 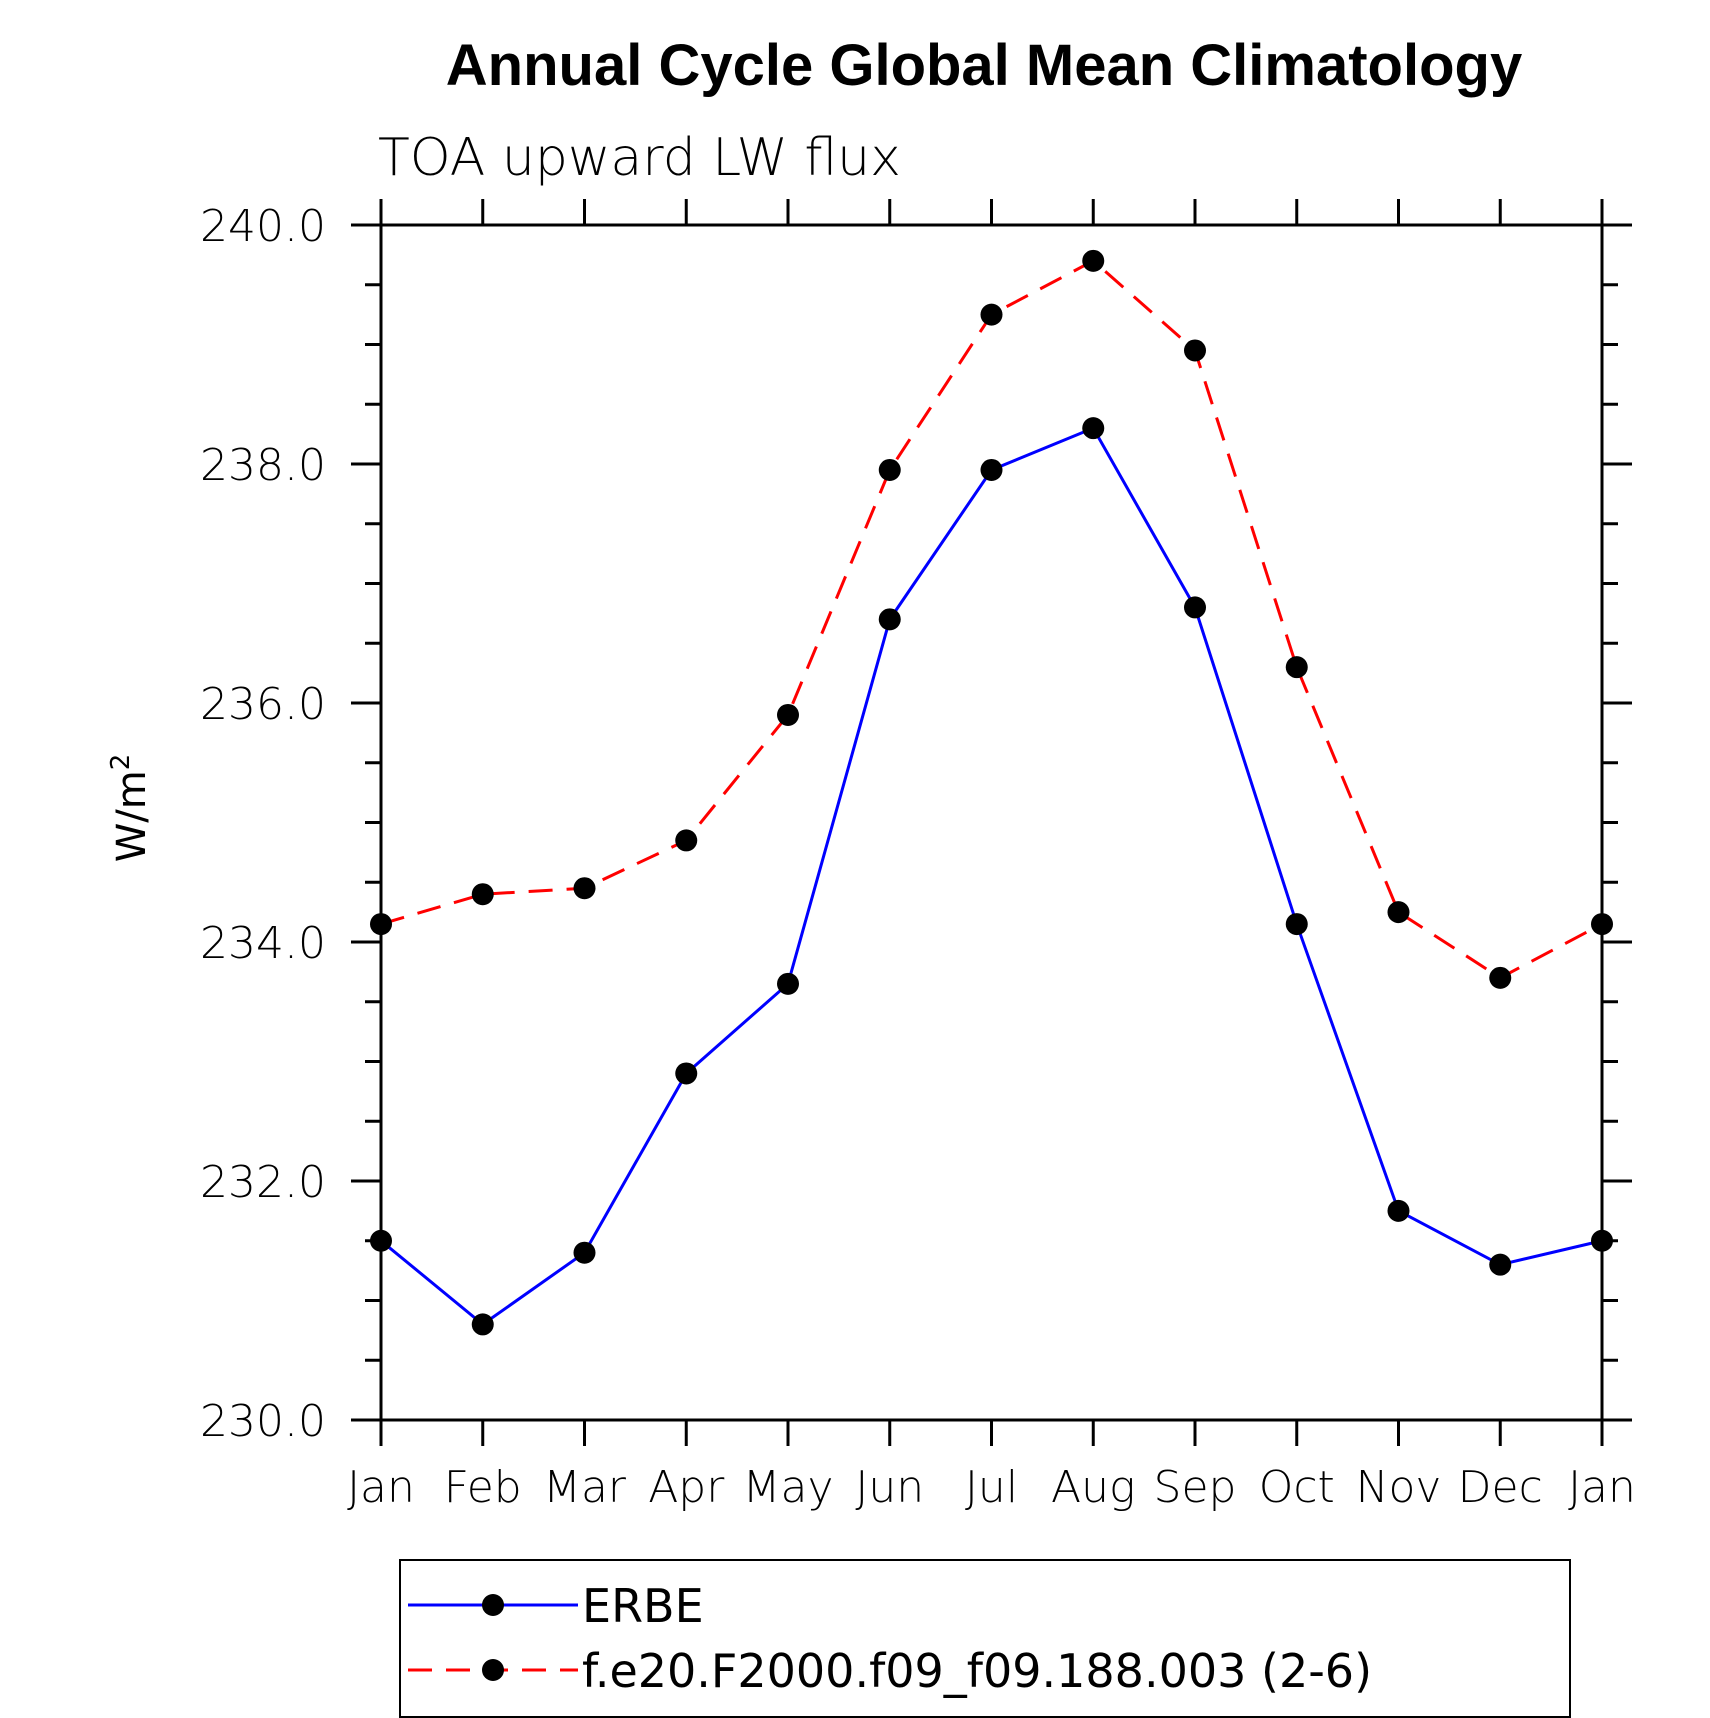 What do you see at coordinates (263, 226) in the screenshot?
I see `y-tick-label: 240.0` at bounding box center [263, 226].